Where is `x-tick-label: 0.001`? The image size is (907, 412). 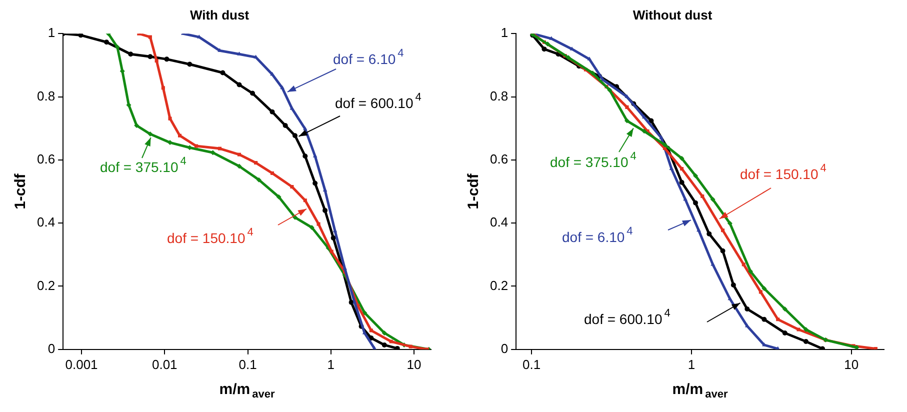 x-tick-label: 0.001 is located at coordinates (81, 364).